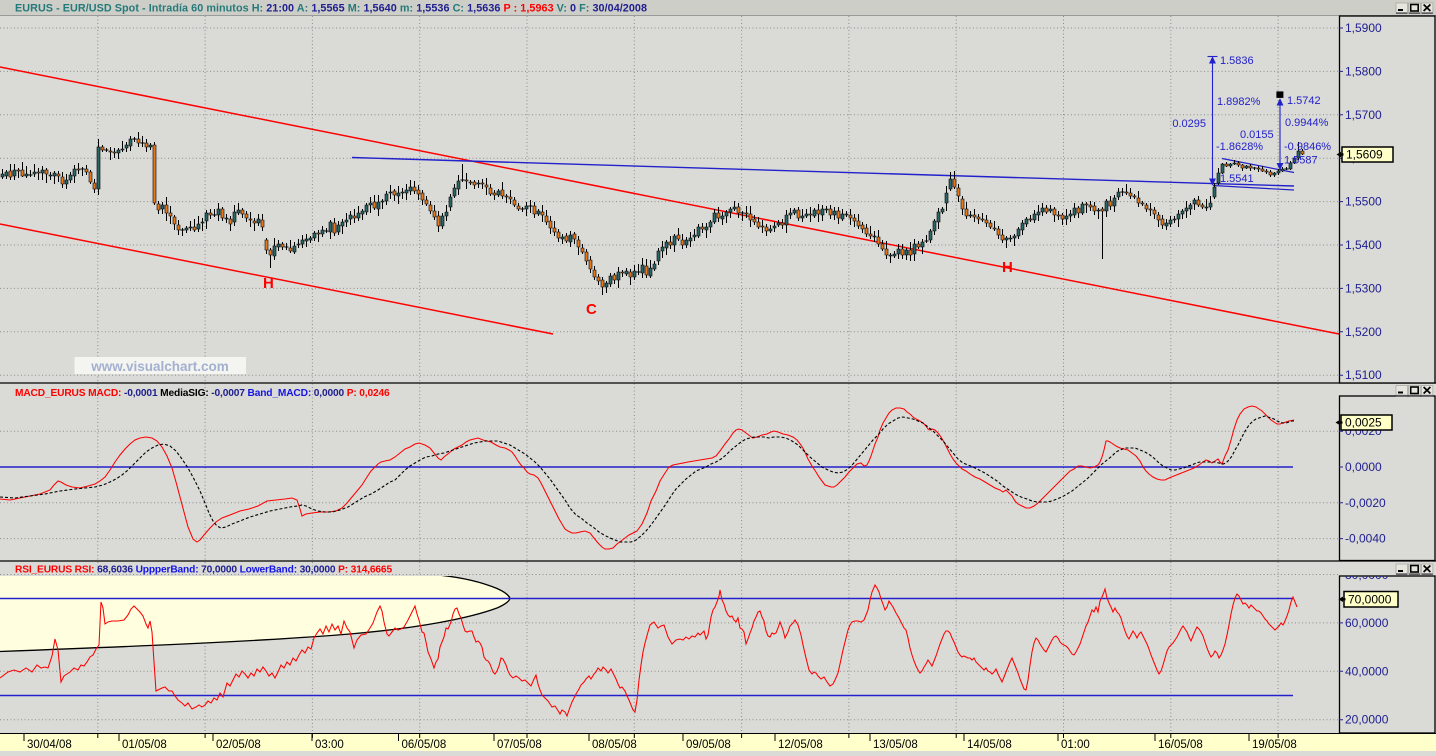 The image size is (1436, 756). What do you see at coordinates (1367, 623) in the screenshot?
I see `svg-text: 60,0000` at bounding box center [1367, 623].